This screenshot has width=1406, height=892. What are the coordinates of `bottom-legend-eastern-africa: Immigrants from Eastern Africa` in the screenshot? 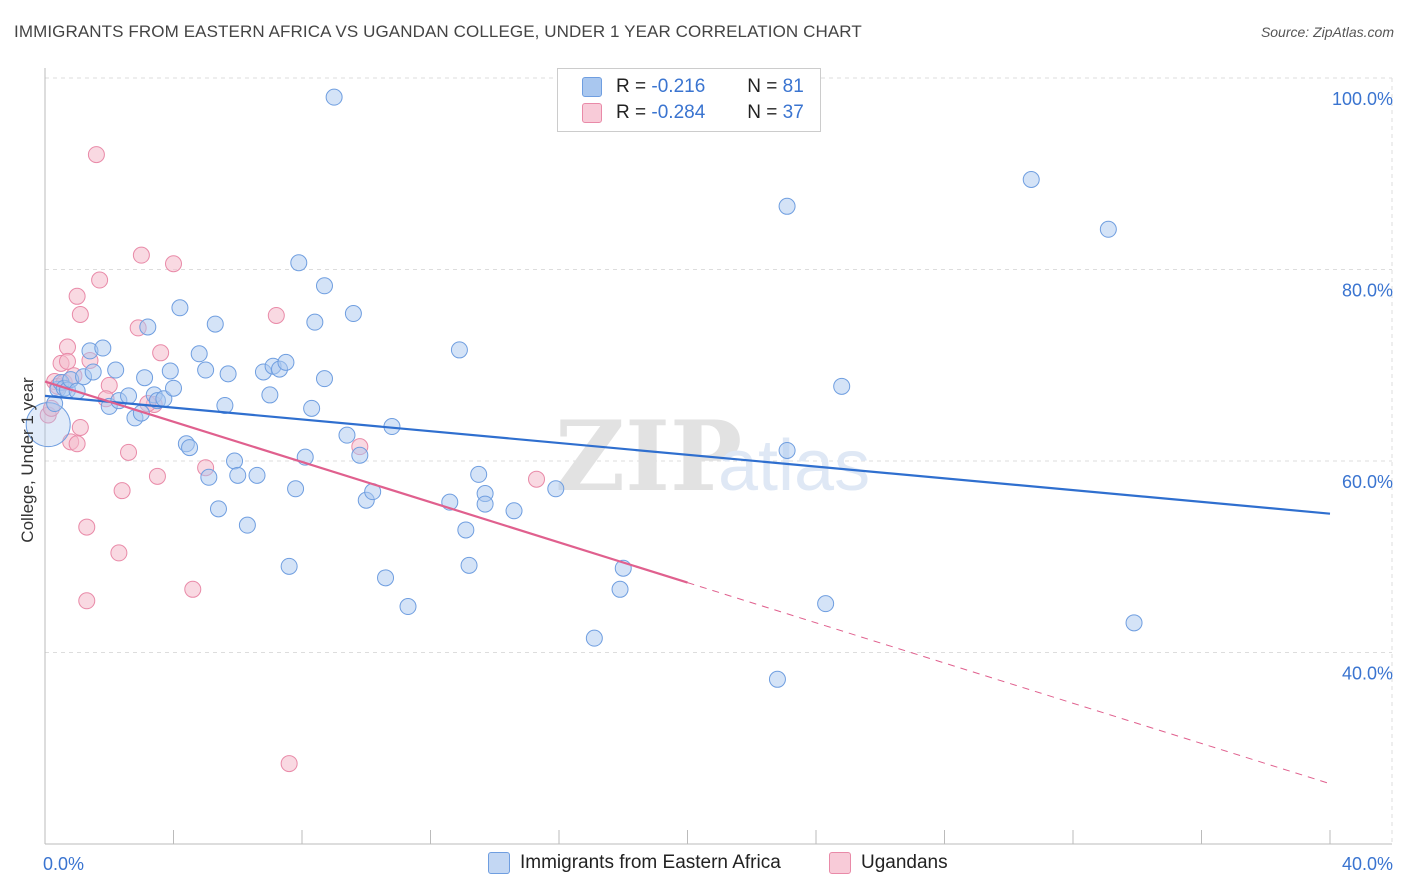 It's located at (634, 863).